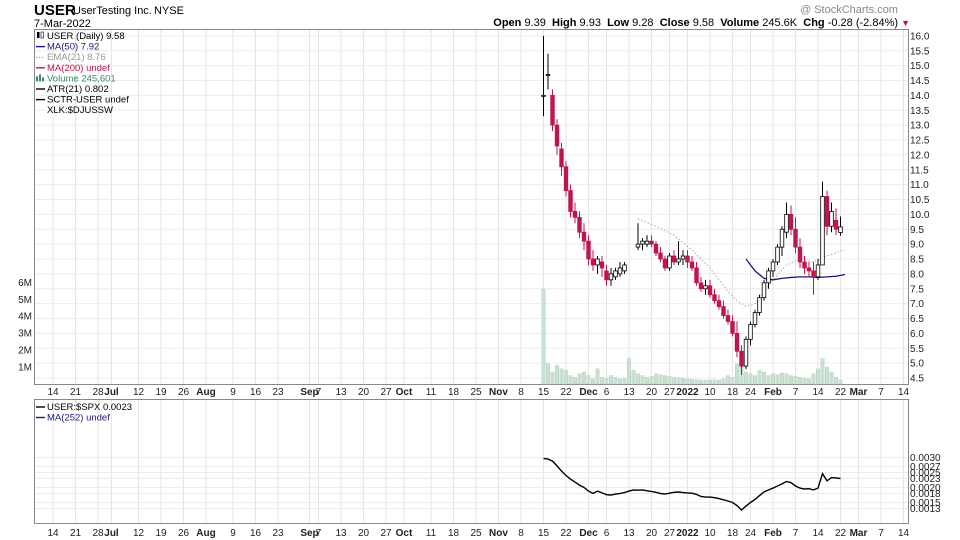 This screenshot has height=540, width=960. Describe the element at coordinates (841, 533) in the screenshot. I see `x-tick-label: 22` at that location.